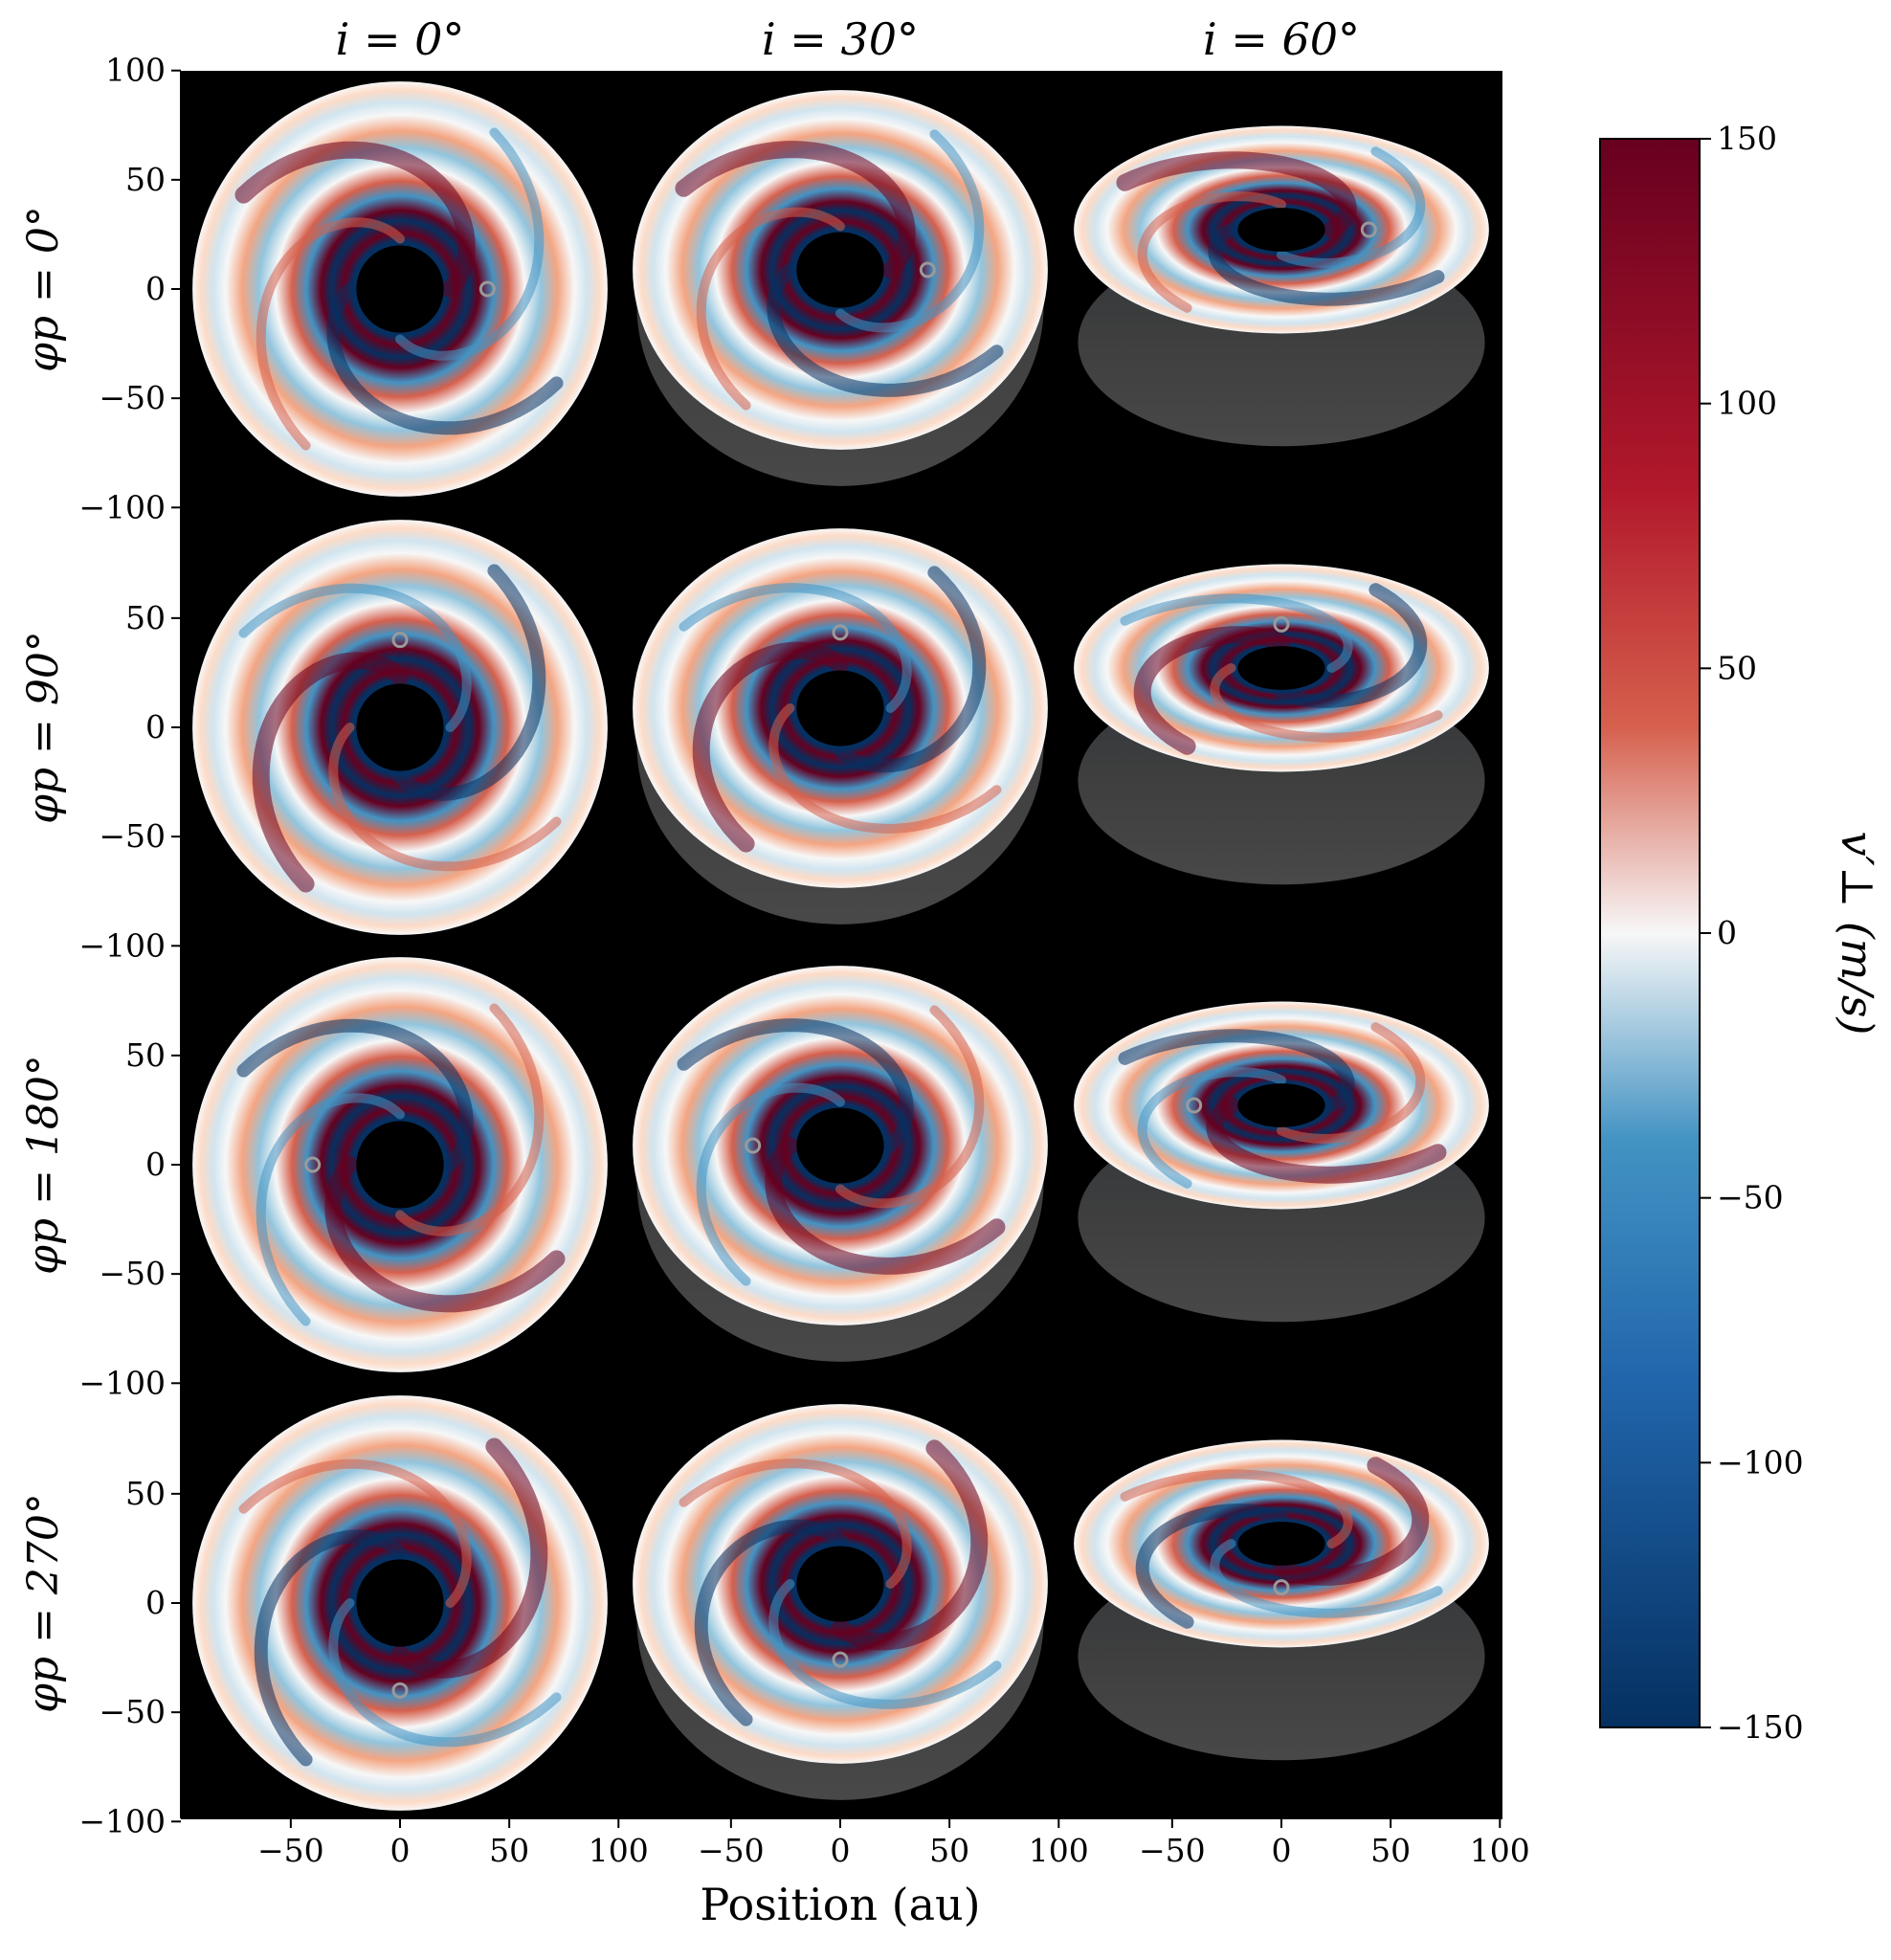 This screenshot has height=1960, width=1891. I want to click on column-title-0: i = 0°, so click(400, 39).